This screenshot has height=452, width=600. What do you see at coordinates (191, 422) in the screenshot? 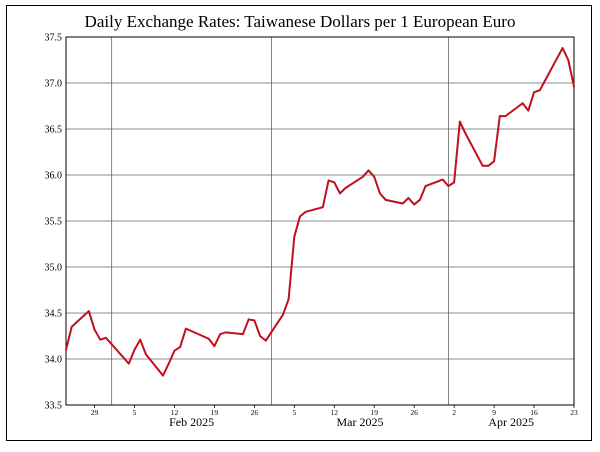
I see `x-month-label: Feb 2025` at bounding box center [191, 422].